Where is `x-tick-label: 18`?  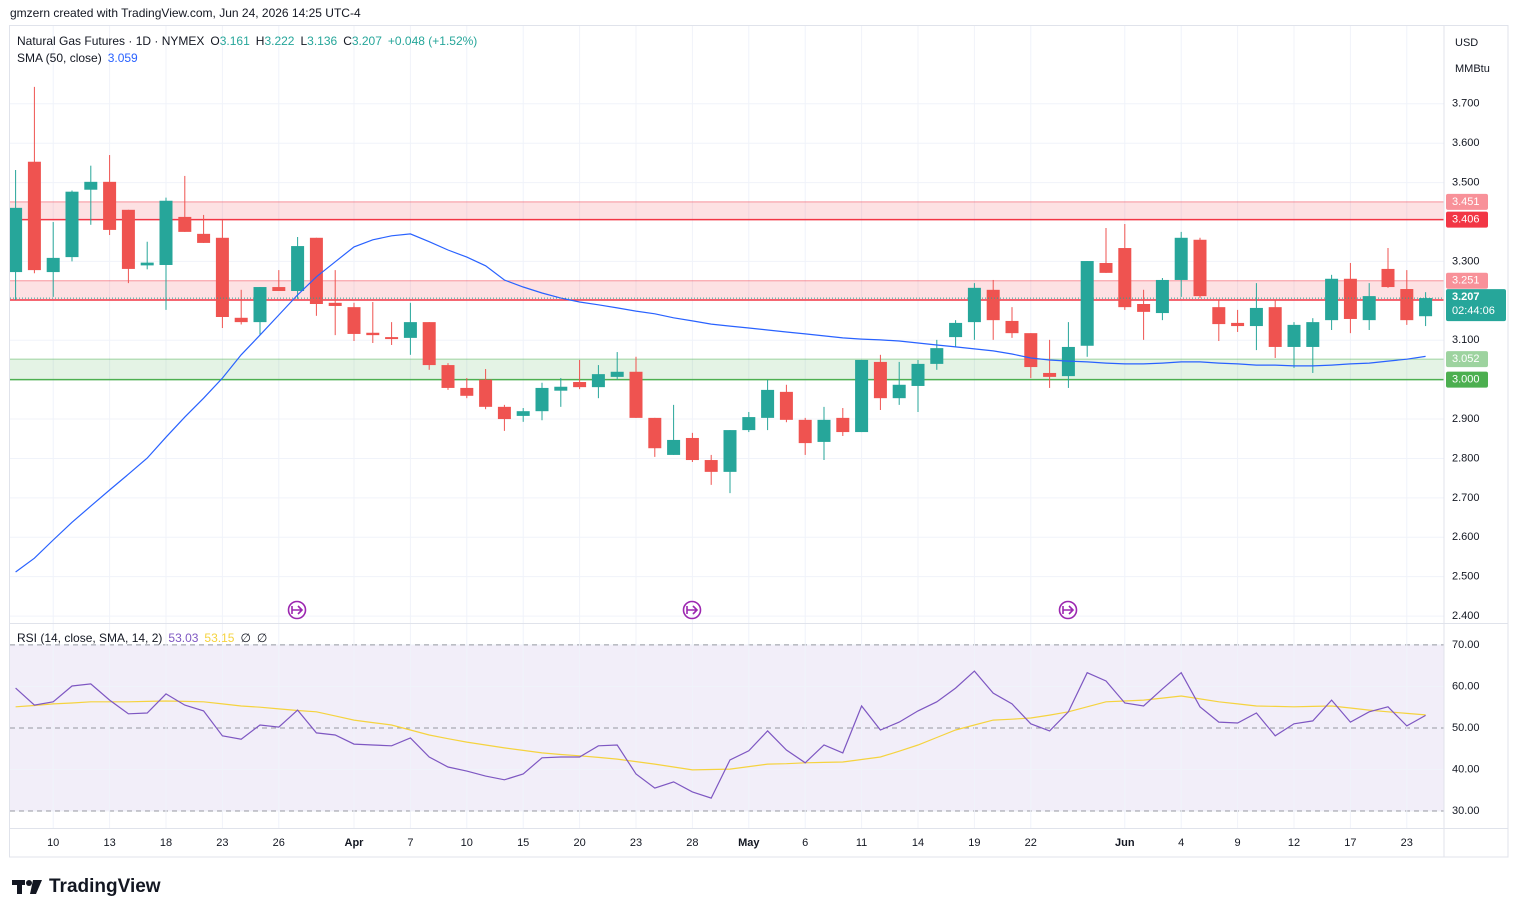 x-tick-label: 18 is located at coordinates (166, 843).